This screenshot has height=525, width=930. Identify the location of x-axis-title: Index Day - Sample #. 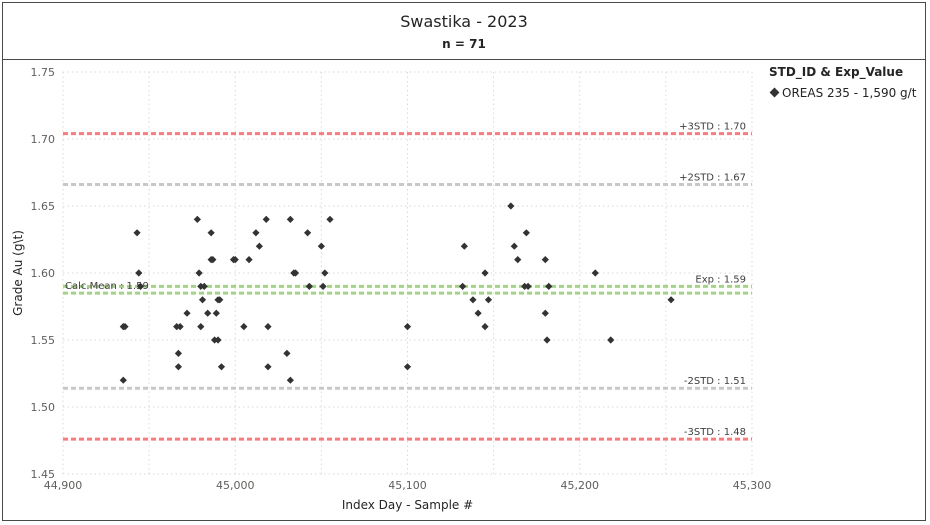
(407, 505).